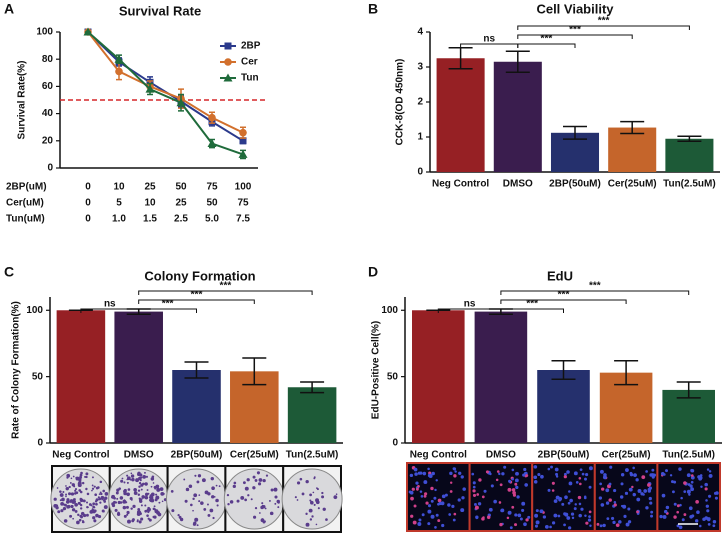  Describe the element at coordinates (470, 304) in the screenshot. I see `significance-label: ns` at that location.